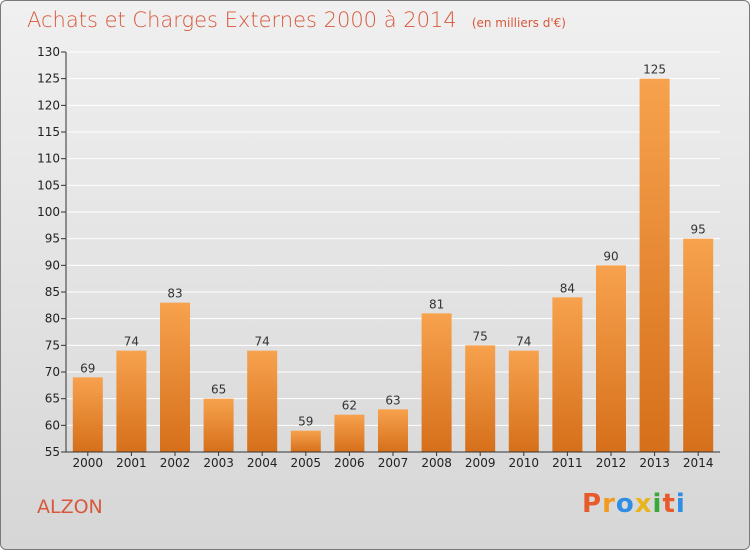 This screenshot has width=750, height=550. Describe the element at coordinates (48, 212) in the screenshot. I see `y-tick-label: 100` at that location.